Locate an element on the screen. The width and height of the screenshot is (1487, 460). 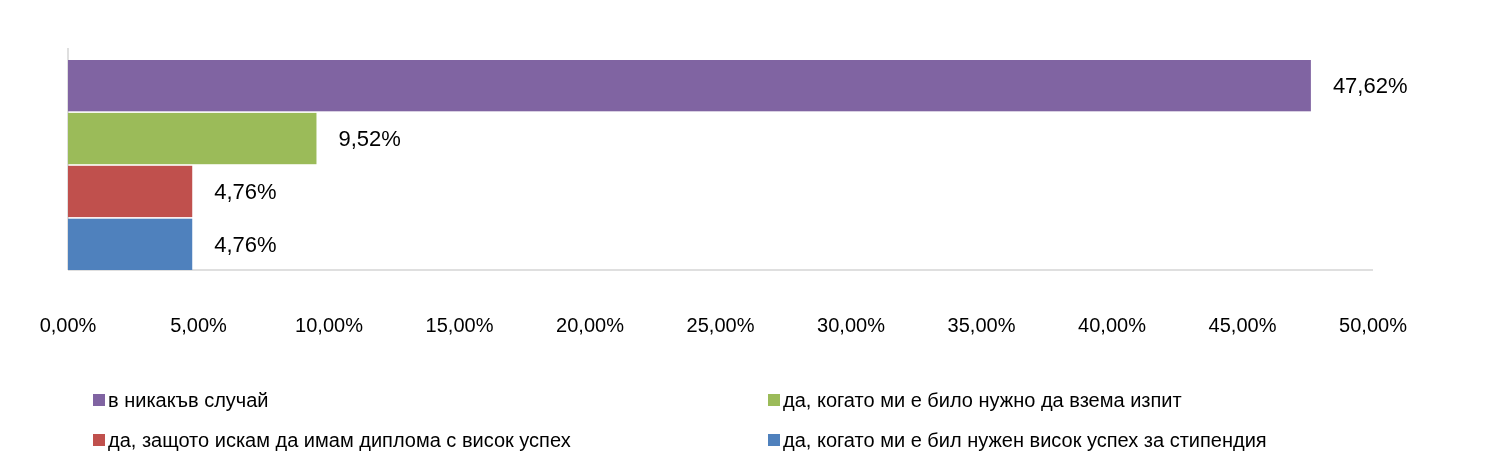
x-tick-label: 40,00% is located at coordinates (1112, 325).